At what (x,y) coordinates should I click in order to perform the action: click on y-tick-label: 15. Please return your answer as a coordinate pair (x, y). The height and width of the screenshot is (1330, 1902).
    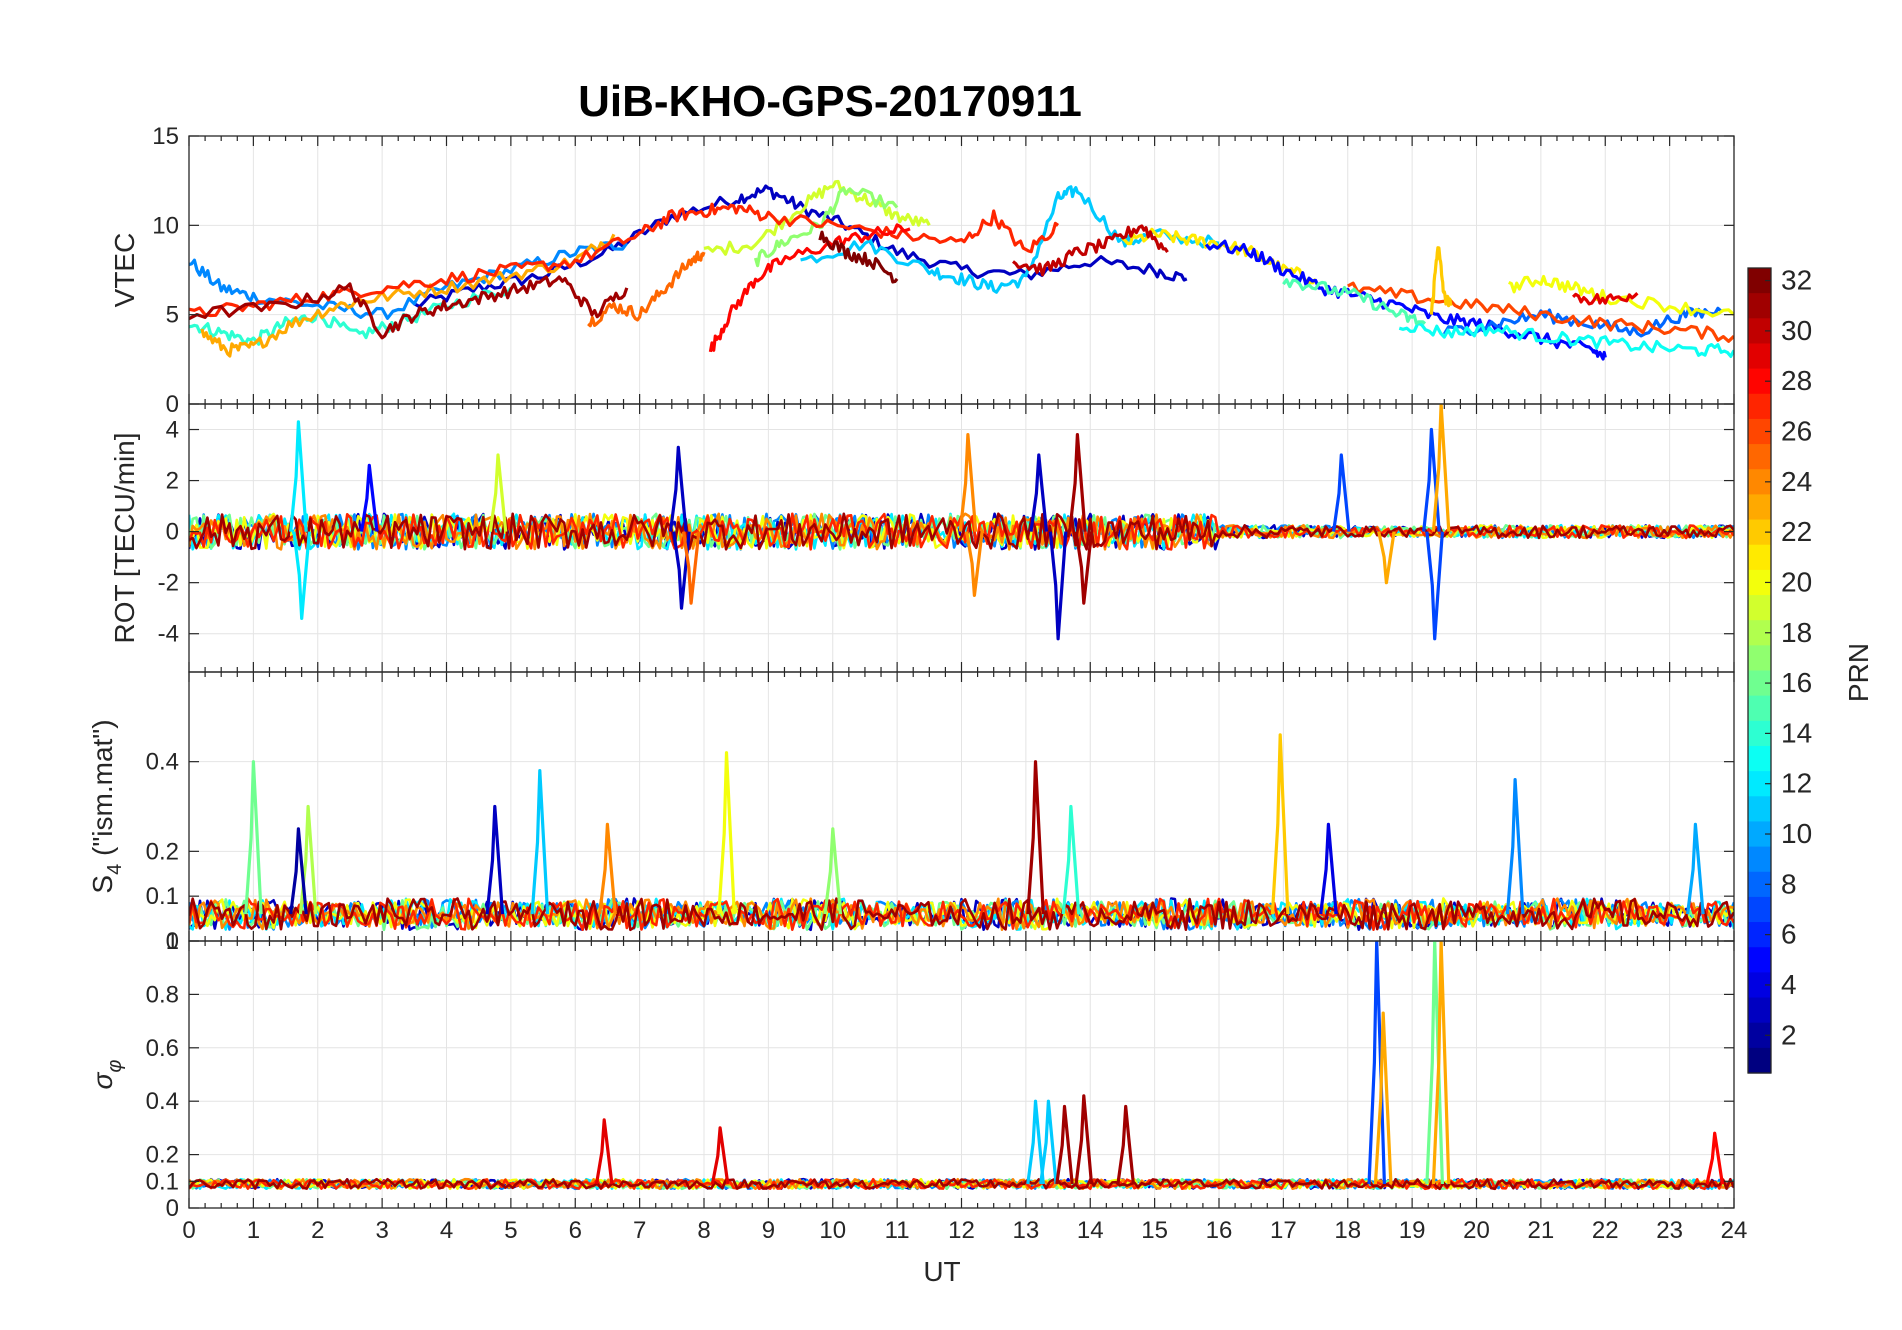
    Looking at the image, I should click on (165, 136).